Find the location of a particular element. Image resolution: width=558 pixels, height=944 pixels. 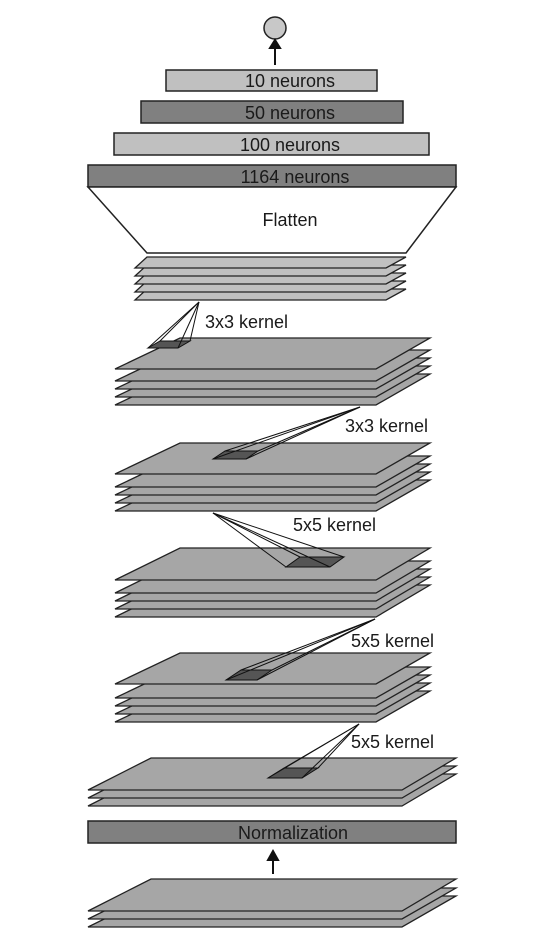

conv-layer-3-stack is located at coordinates (273, 477).